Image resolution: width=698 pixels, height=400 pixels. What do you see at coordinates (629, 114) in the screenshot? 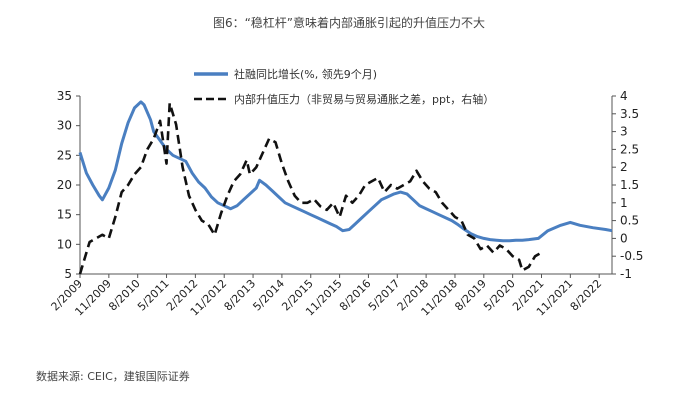
I see `right-tick-label: 3.5` at bounding box center [629, 114].